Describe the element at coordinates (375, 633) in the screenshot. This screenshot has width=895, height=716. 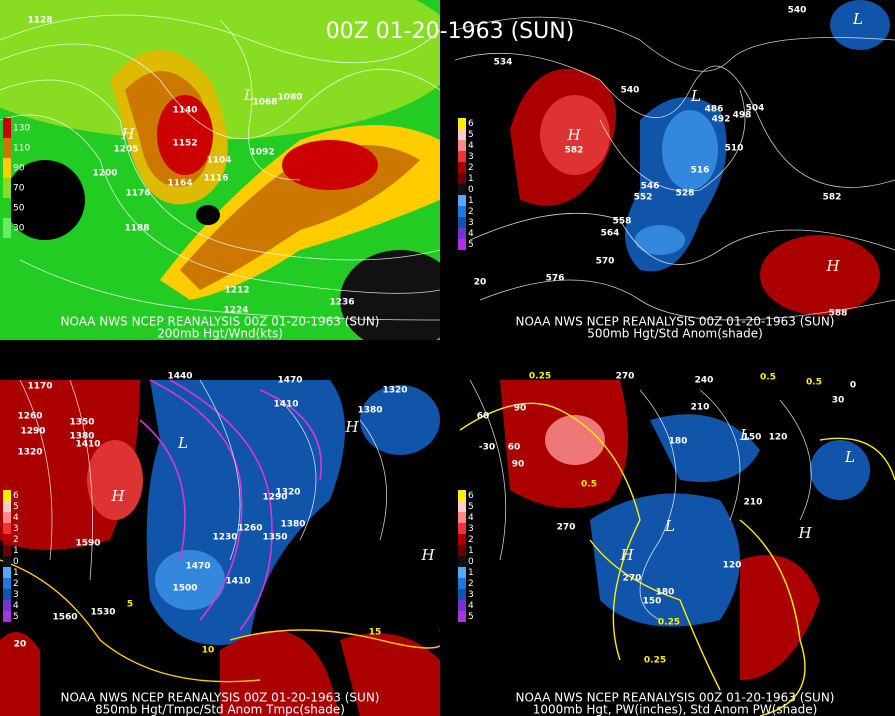
I see `contour-label: 15` at that location.